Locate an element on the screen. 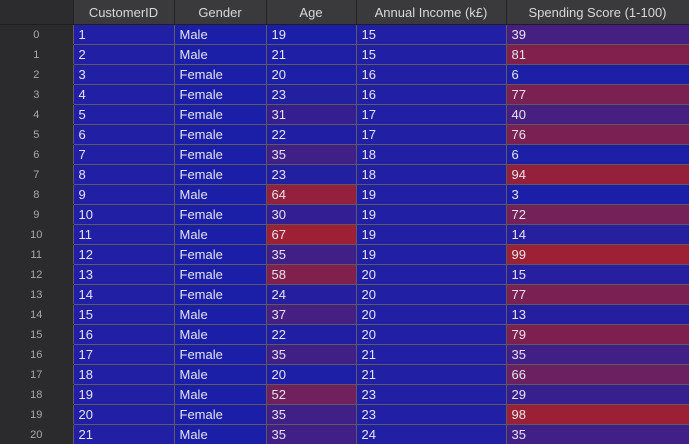 This screenshot has height=444, width=689. cell-spending-score: 39 is located at coordinates (597, 34).